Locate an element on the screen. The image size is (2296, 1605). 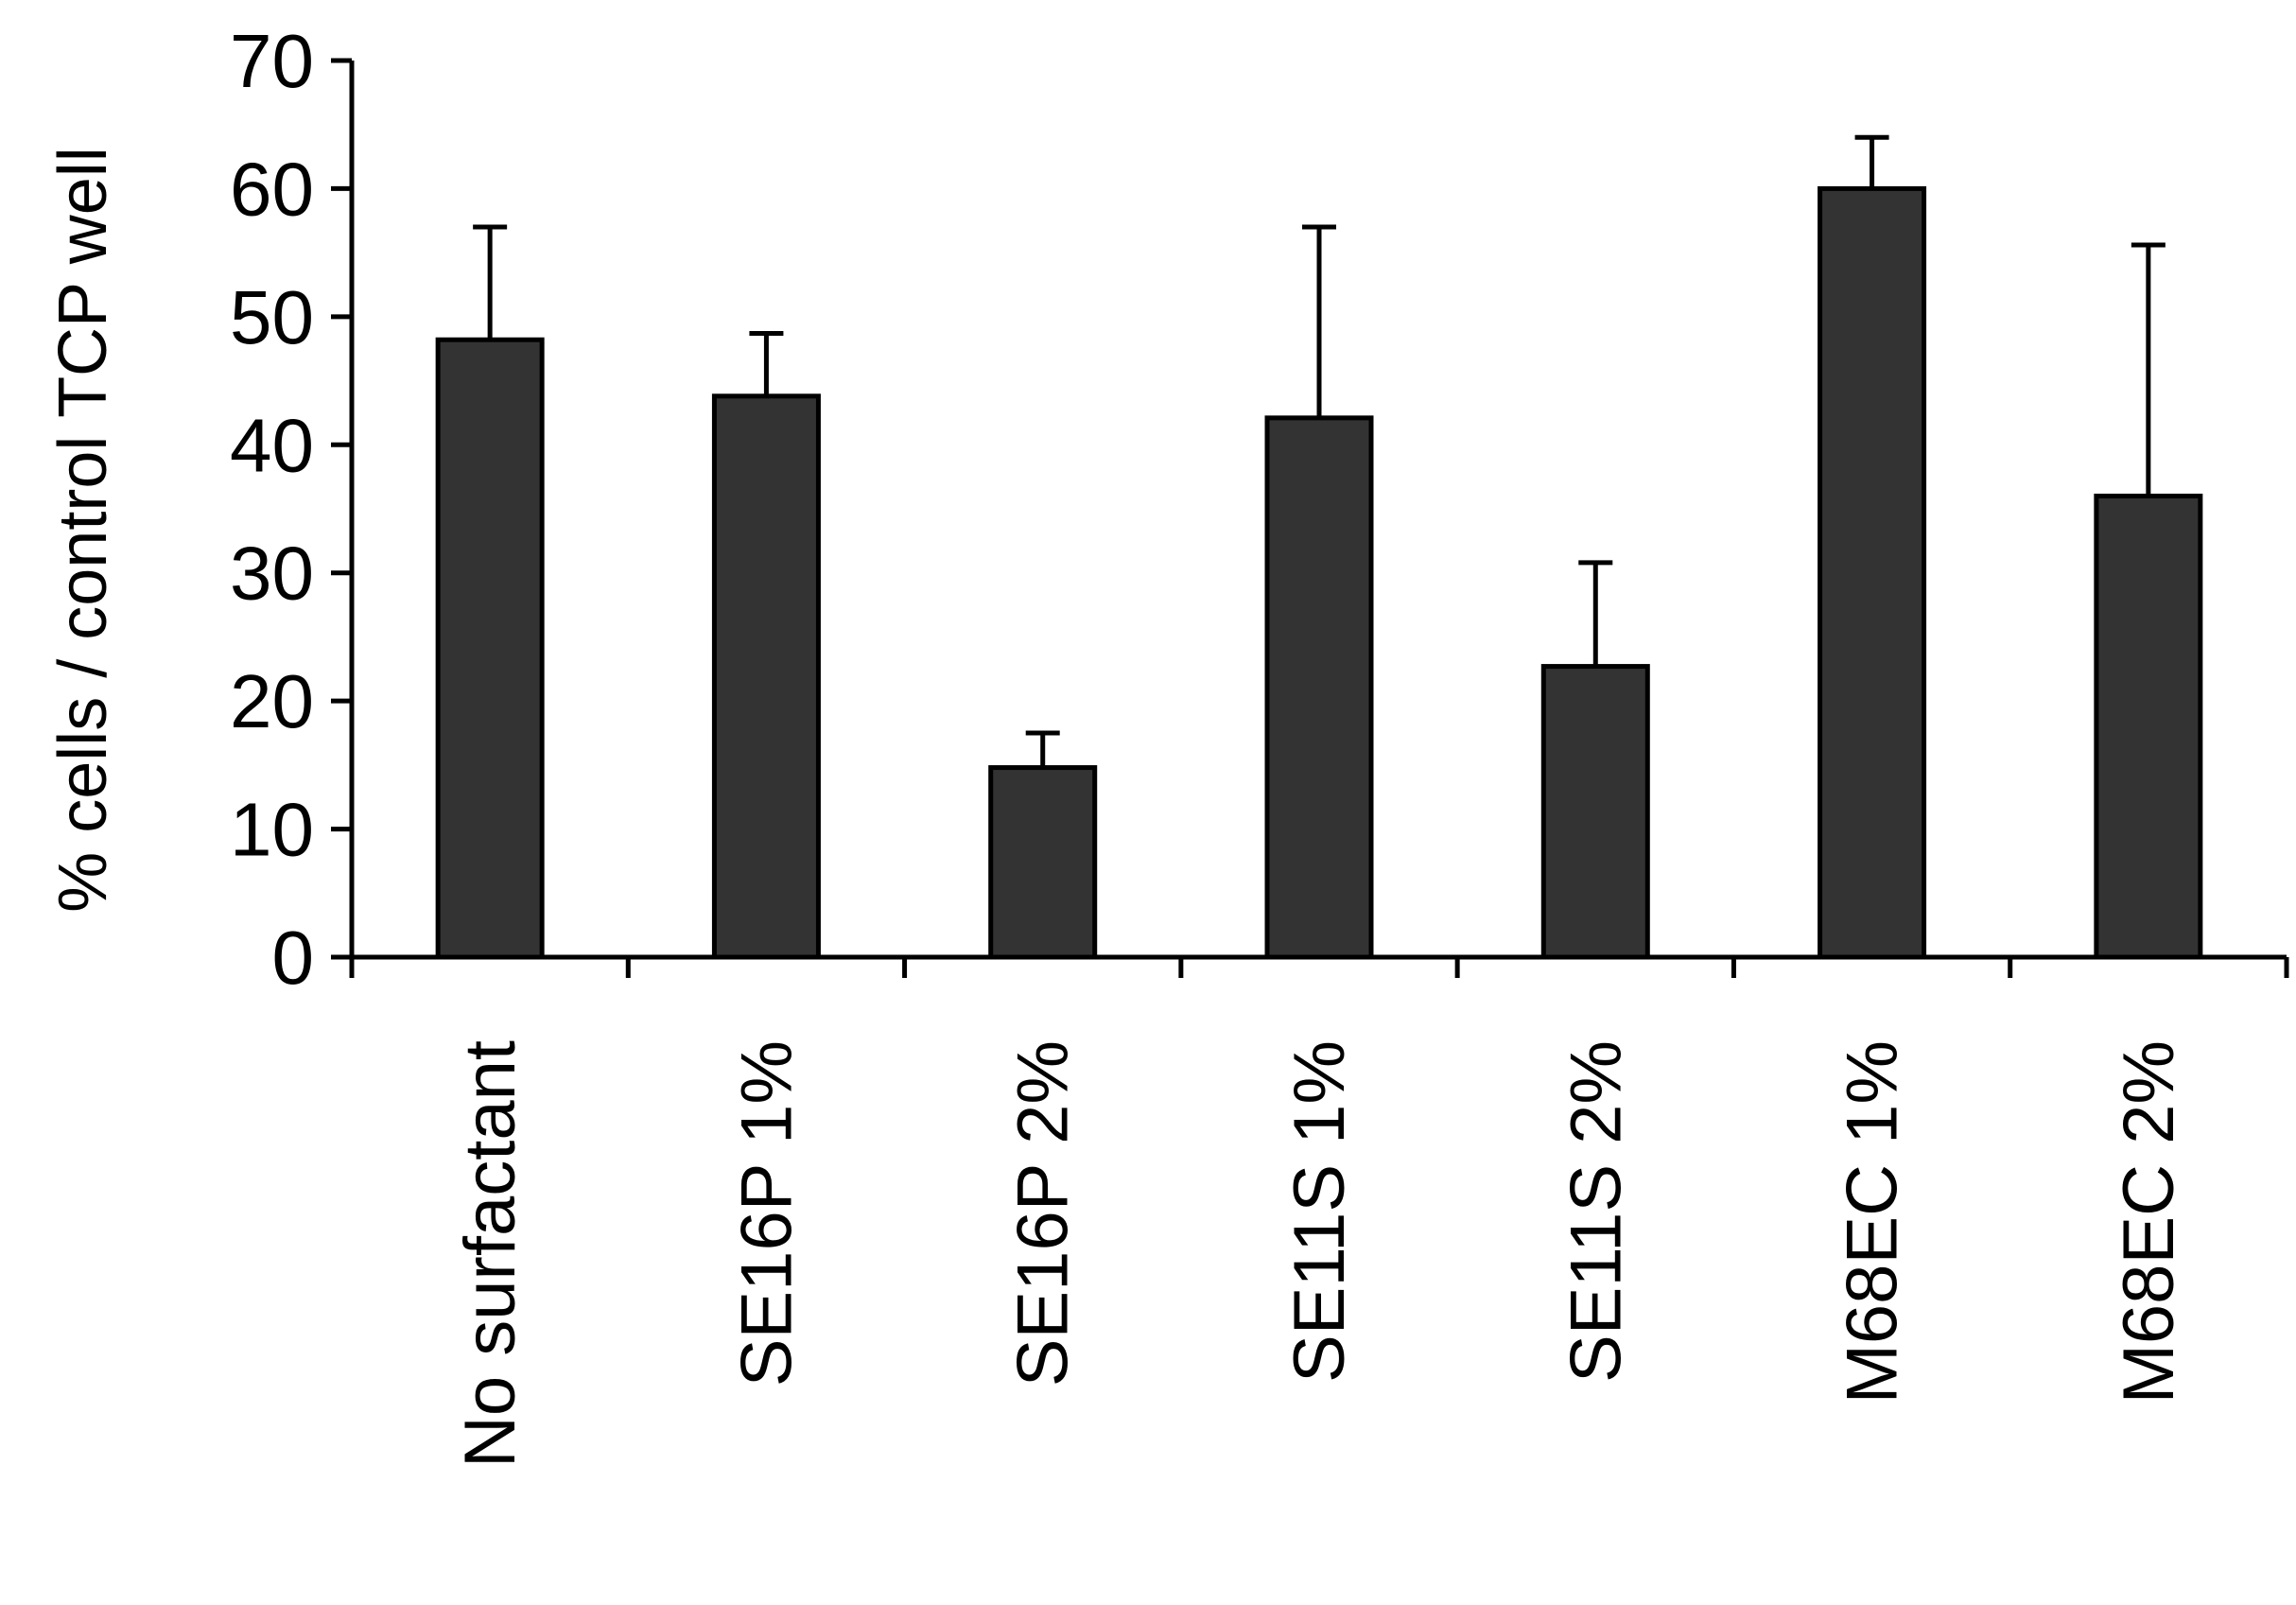
y-tick-label: 20 is located at coordinates (272, 701).